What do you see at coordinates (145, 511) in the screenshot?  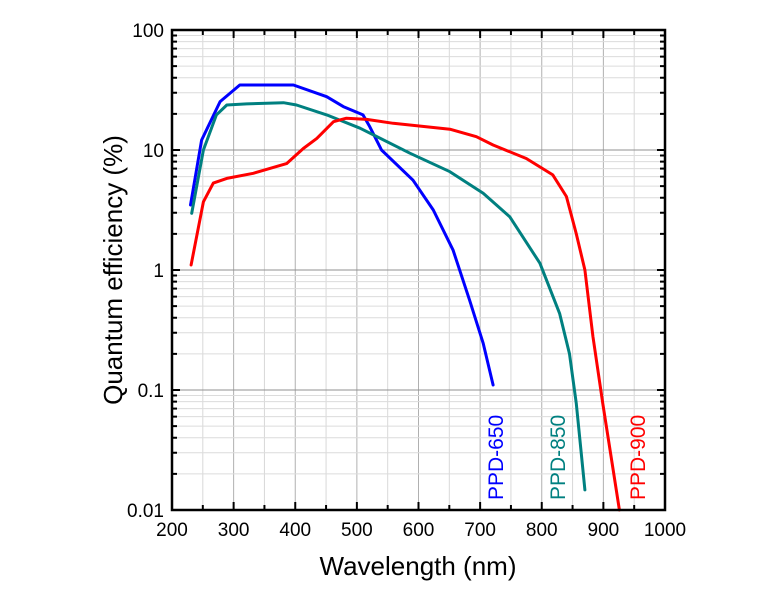 I see `y-tick-label: 0.01` at bounding box center [145, 511].